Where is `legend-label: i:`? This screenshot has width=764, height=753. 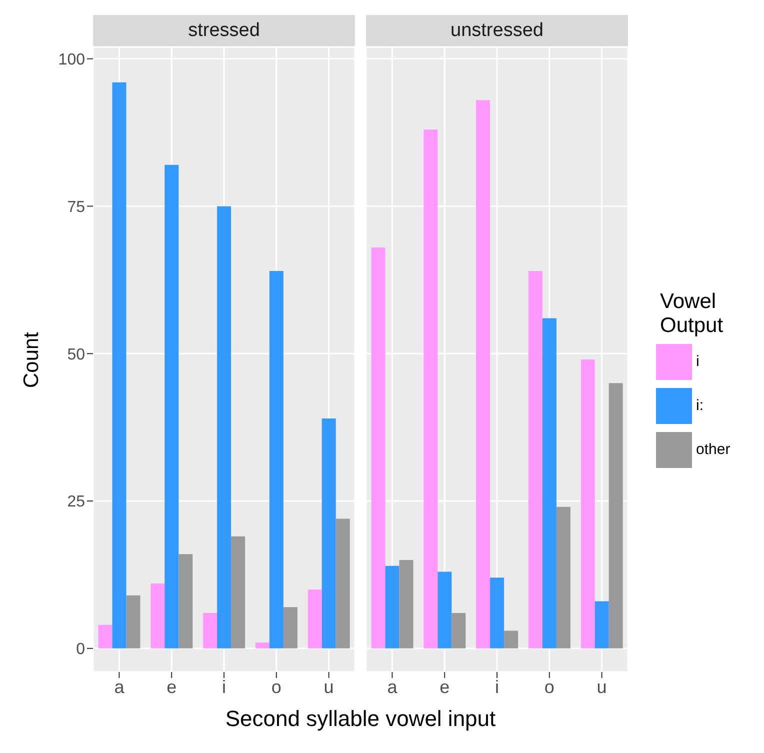
legend-label: i: is located at coordinates (700, 406).